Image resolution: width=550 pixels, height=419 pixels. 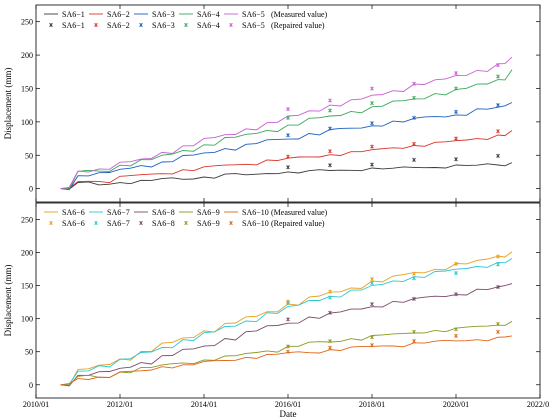 What do you see at coordinates (253, 25) in the screenshot?
I see `legend-label-repaired-sa6-5: SA6−5` at bounding box center [253, 25].